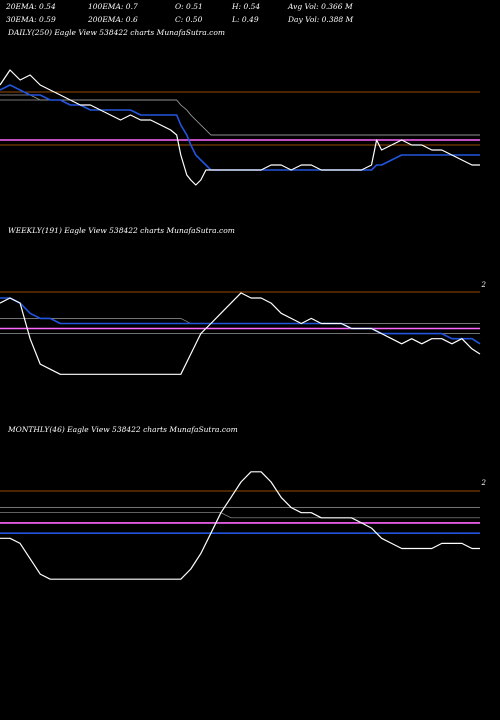 The width and height of the screenshot is (500, 720). Describe the element at coordinates (189, 19) in the screenshot. I see `stat-close: C: 0.50` at that location.